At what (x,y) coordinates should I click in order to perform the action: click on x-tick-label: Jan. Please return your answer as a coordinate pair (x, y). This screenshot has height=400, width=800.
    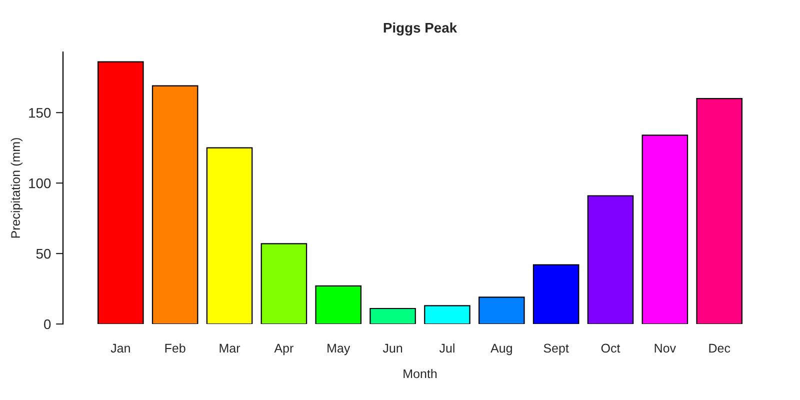
    Looking at the image, I should click on (120, 348).